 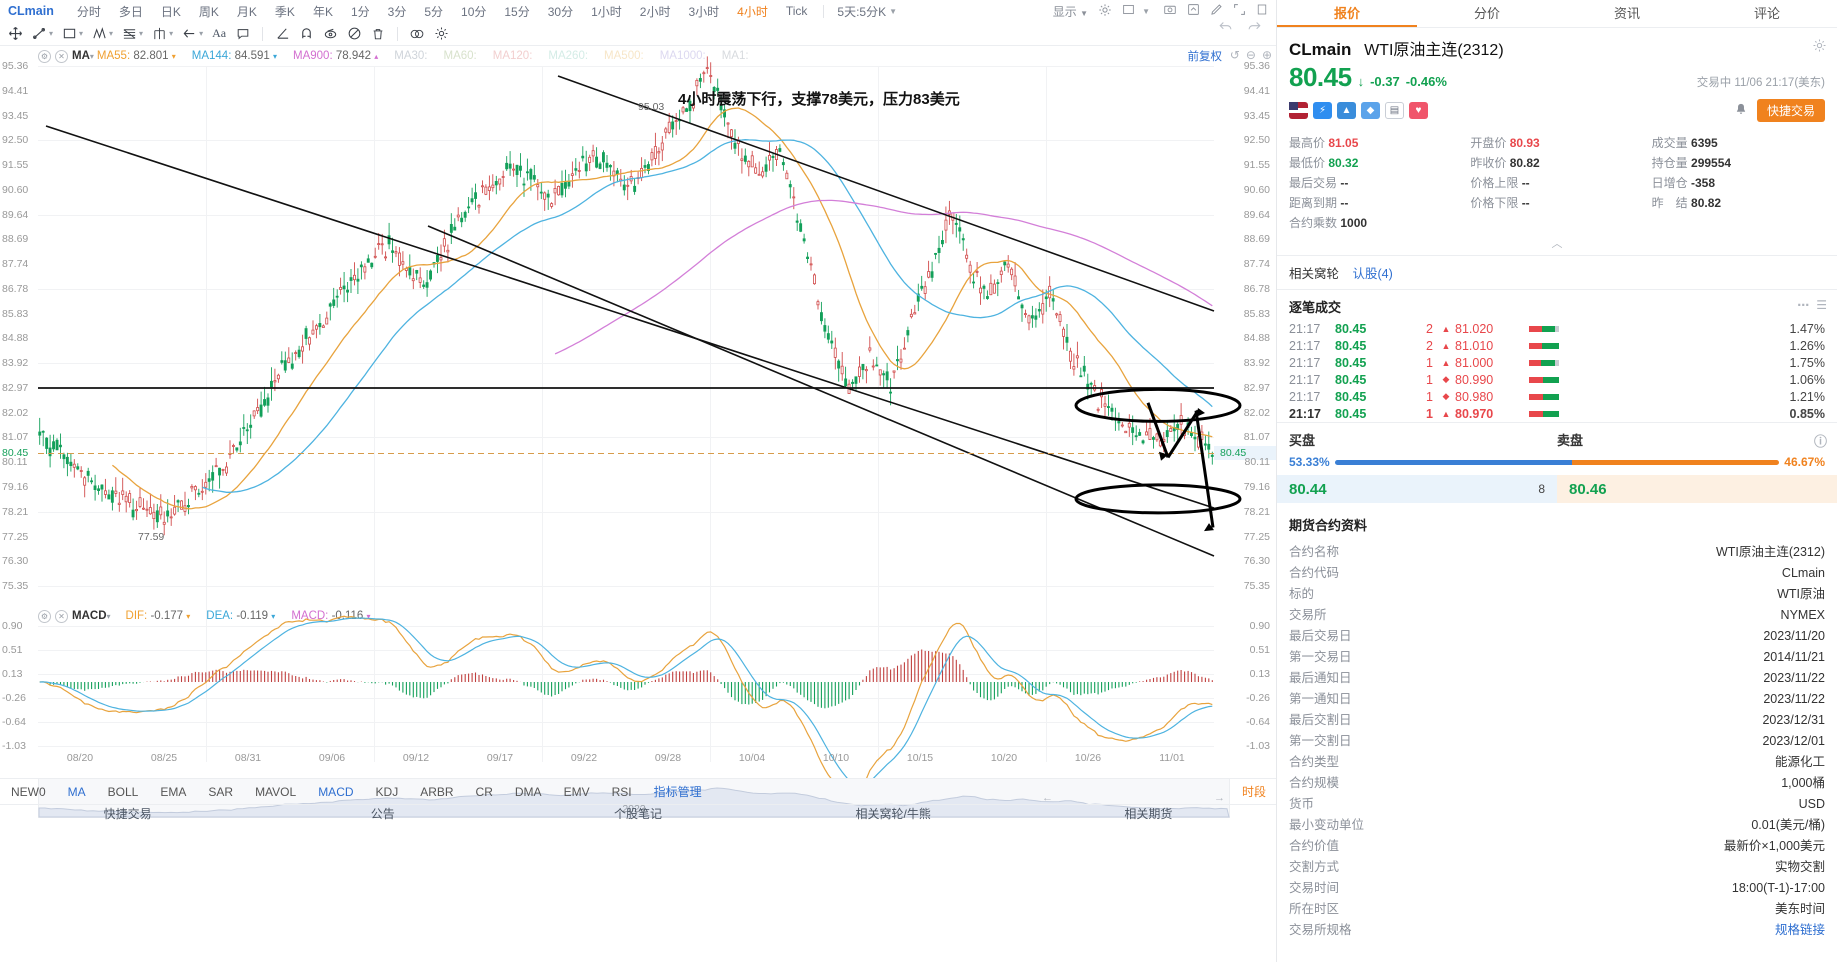 I want to click on indicator-tab-rsi: RSI, so click(x=621, y=791).